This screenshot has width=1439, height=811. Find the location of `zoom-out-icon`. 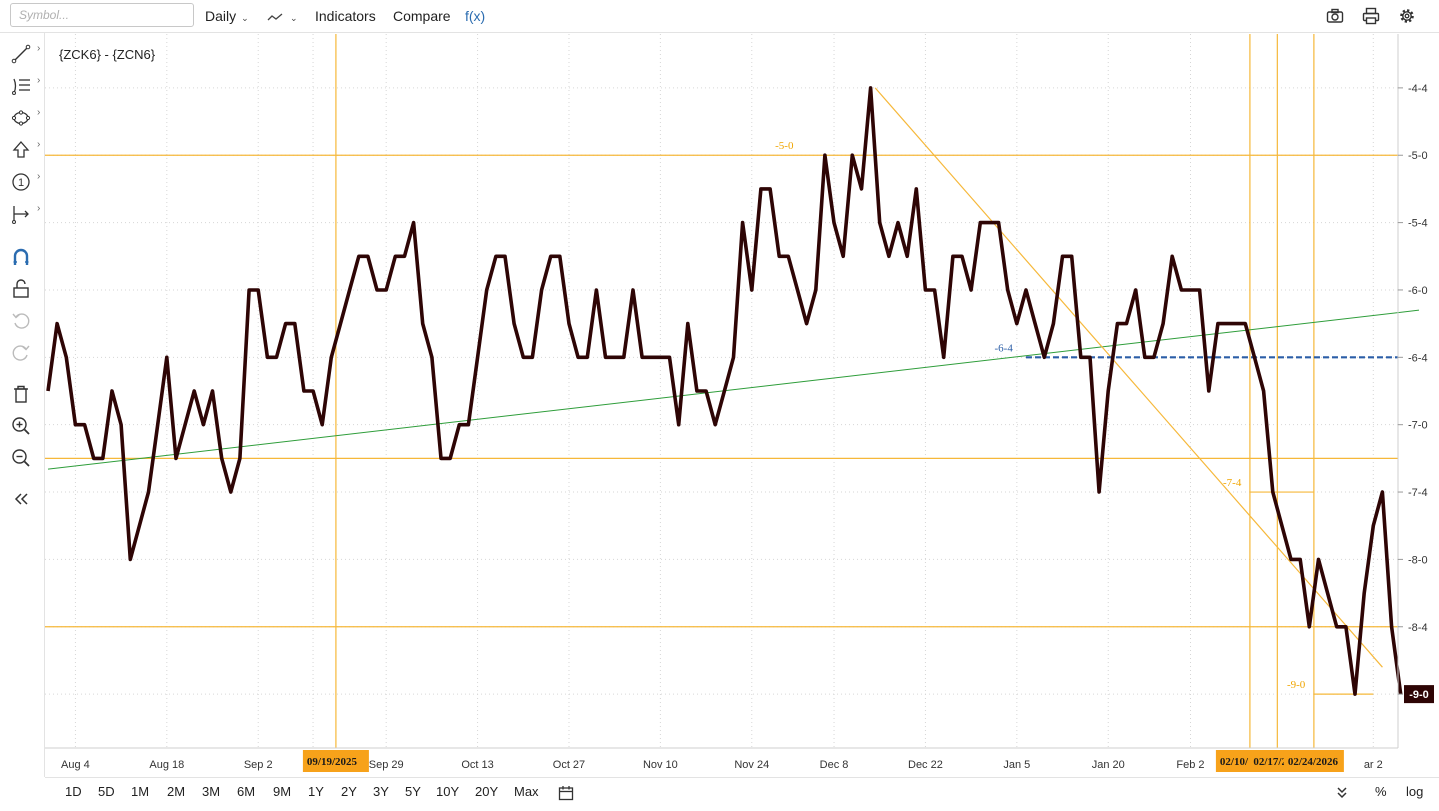

zoom-out-icon is located at coordinates (21, 458).